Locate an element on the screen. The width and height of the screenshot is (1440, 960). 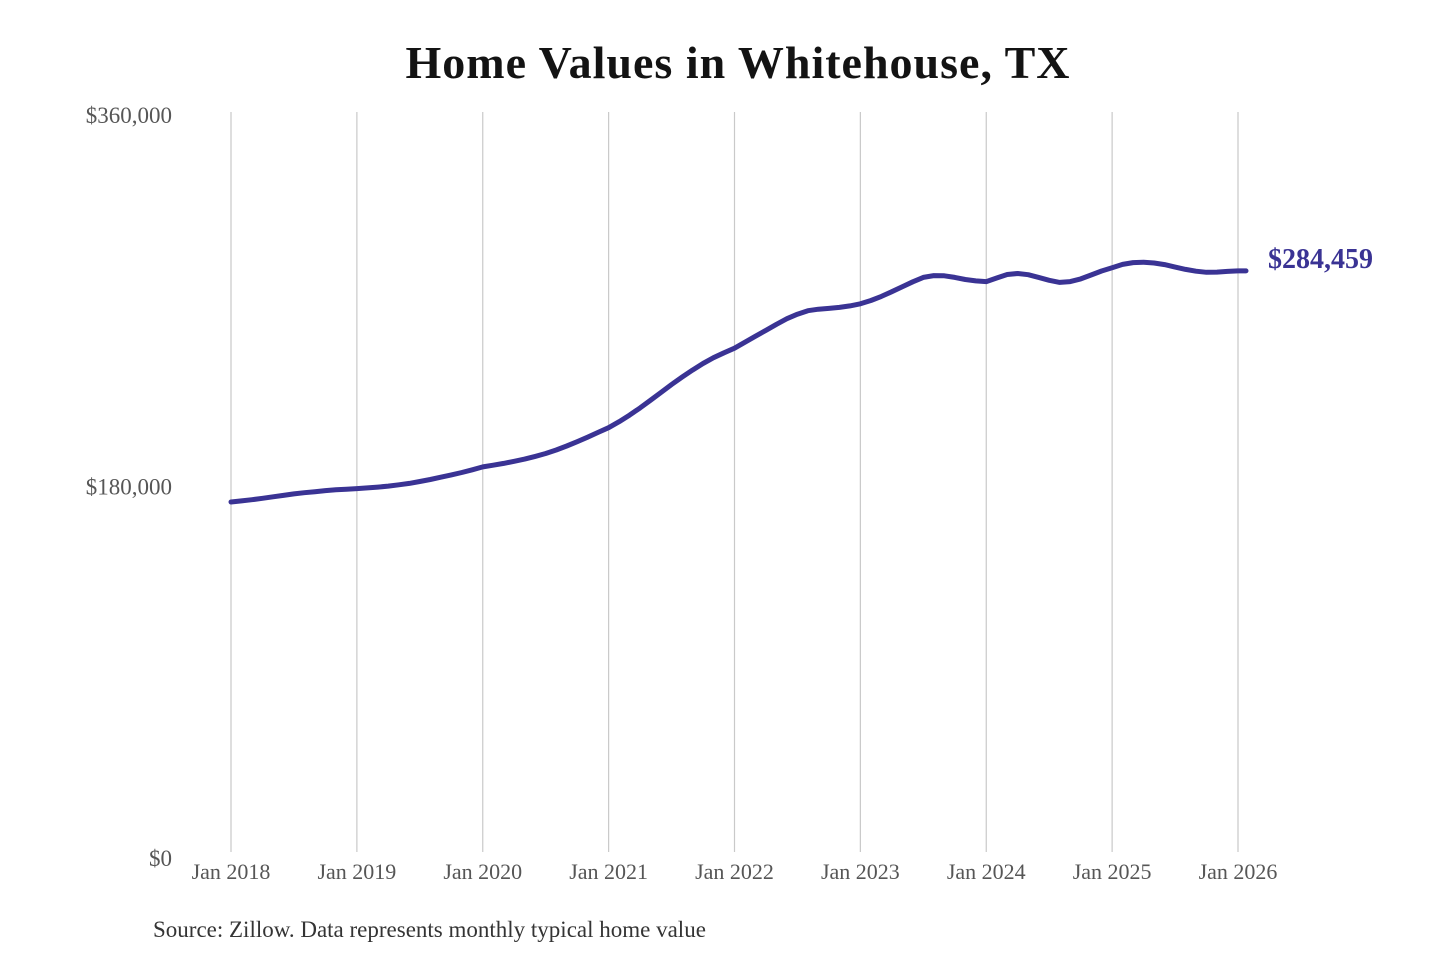
x-tick-label: Jan 2021 is located at coordinates (608, 871).